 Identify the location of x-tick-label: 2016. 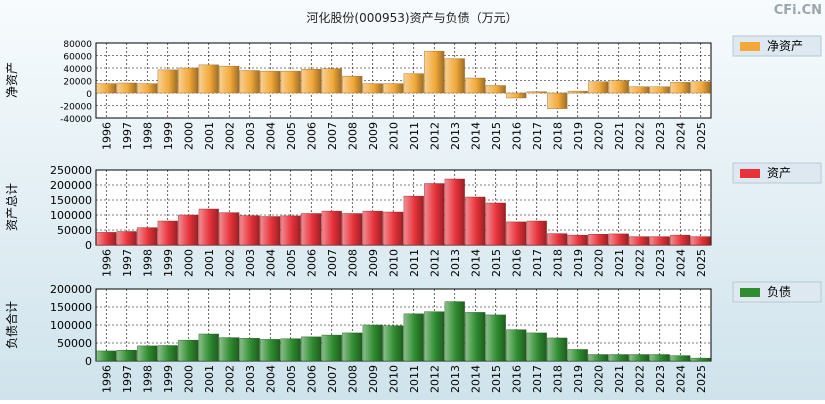
(516, 263).